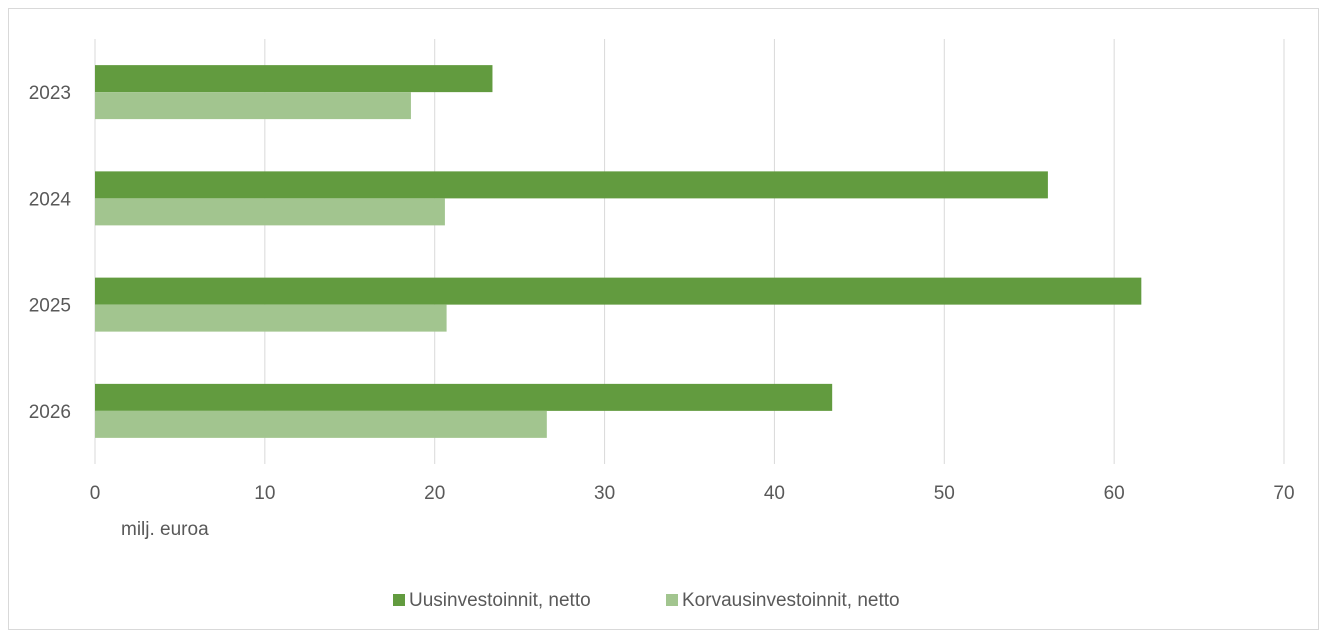 The width and height of the screenshot is (1329, 637). I want to click on bar-2023-uusinvestoinnit, so click(294, 79).